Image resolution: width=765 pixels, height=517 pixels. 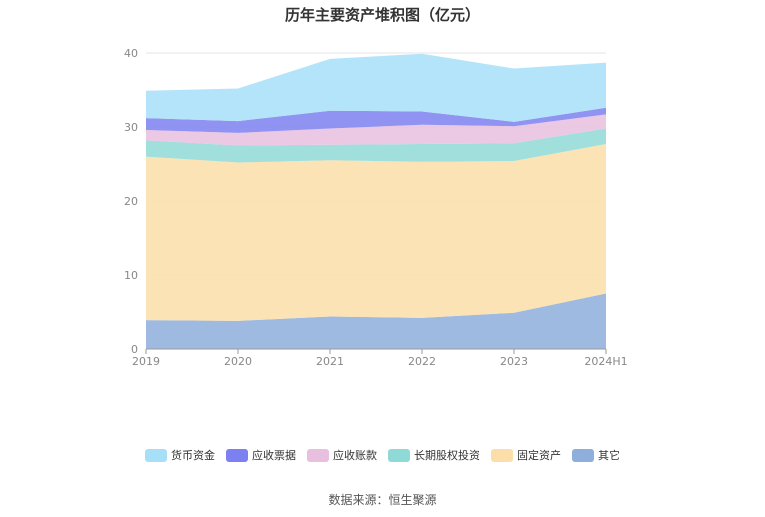 What do you see at coordinates (422, 361) in the screenshot?
I see `x-tick-label: 2022` at bounding box center [422, 361].